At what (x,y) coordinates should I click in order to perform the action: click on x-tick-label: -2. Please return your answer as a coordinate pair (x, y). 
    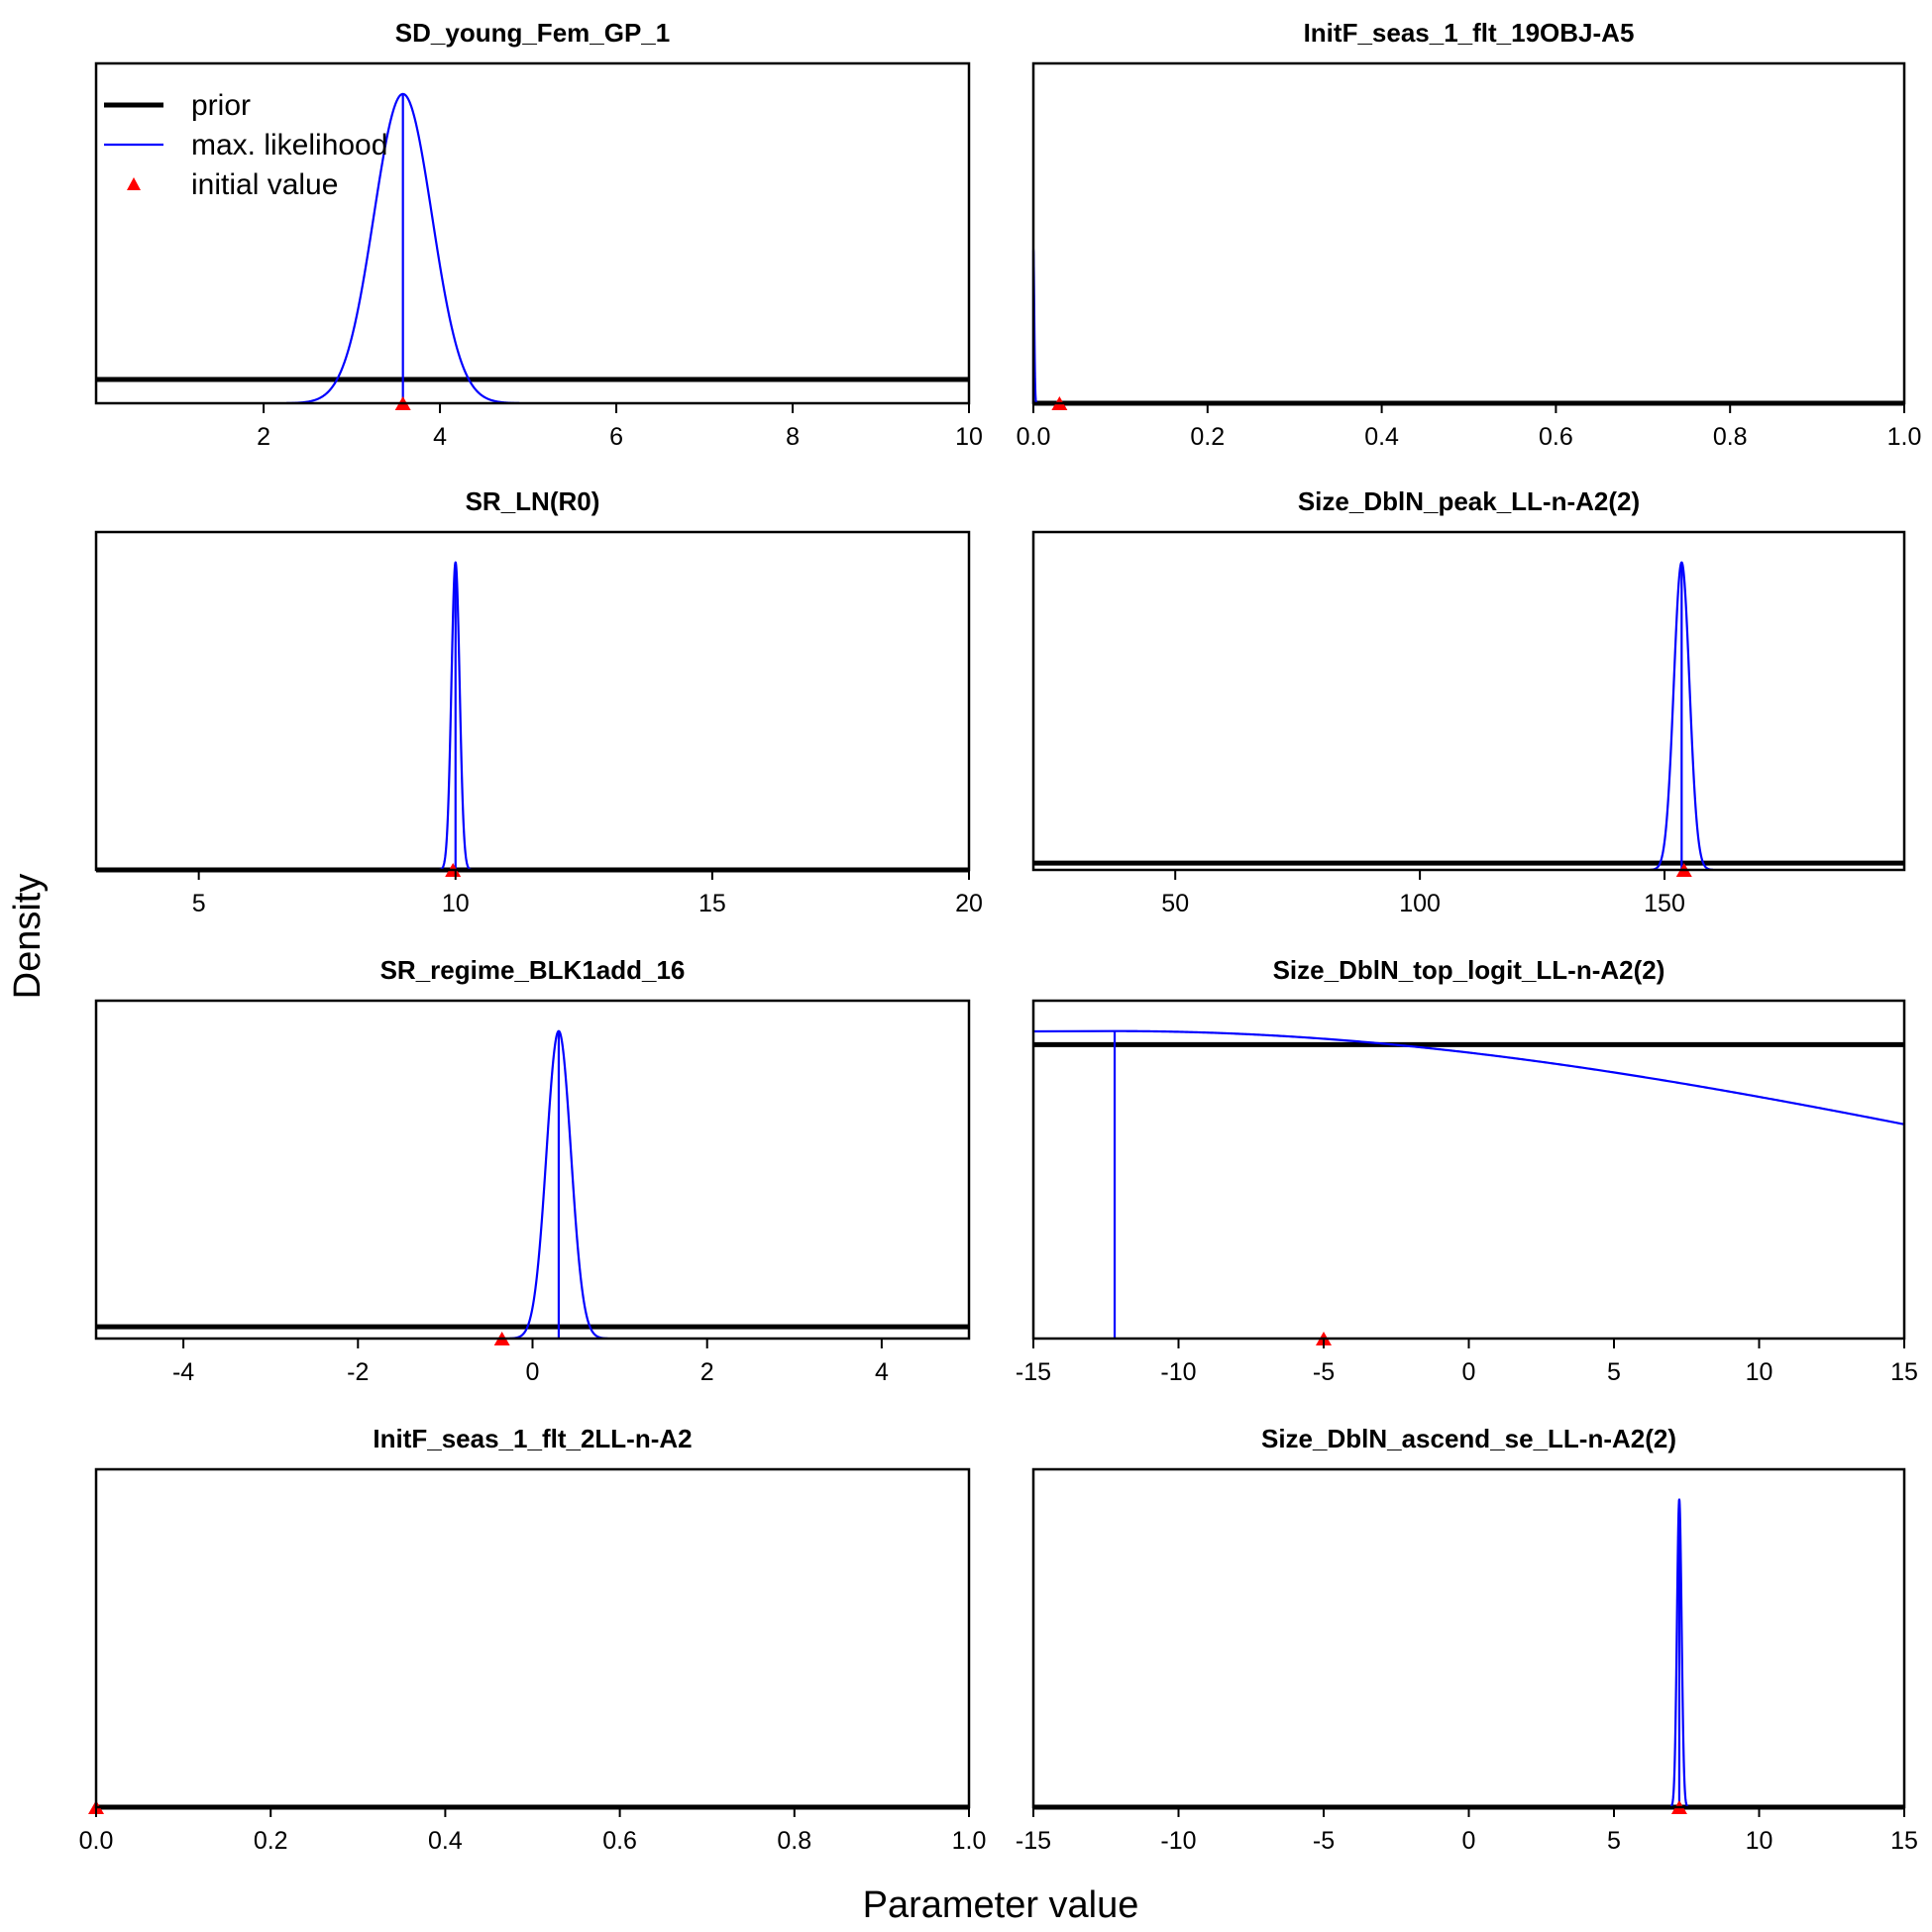
    Looking at the image, I should click on (358, 1372).